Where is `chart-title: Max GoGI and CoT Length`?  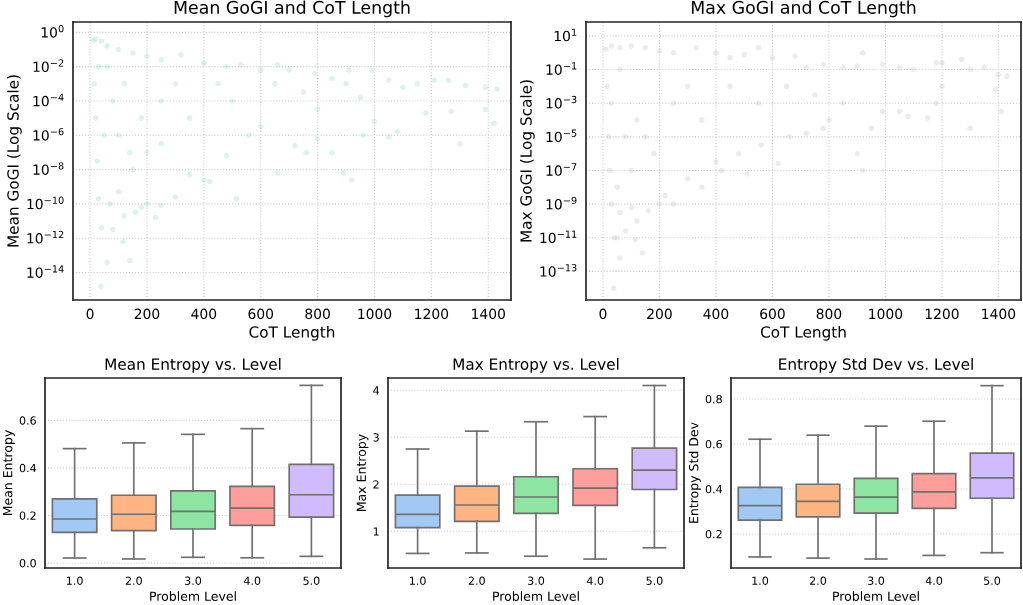
chart-title: Max GoGI and CoT Length is located at coordinates (803, 9).